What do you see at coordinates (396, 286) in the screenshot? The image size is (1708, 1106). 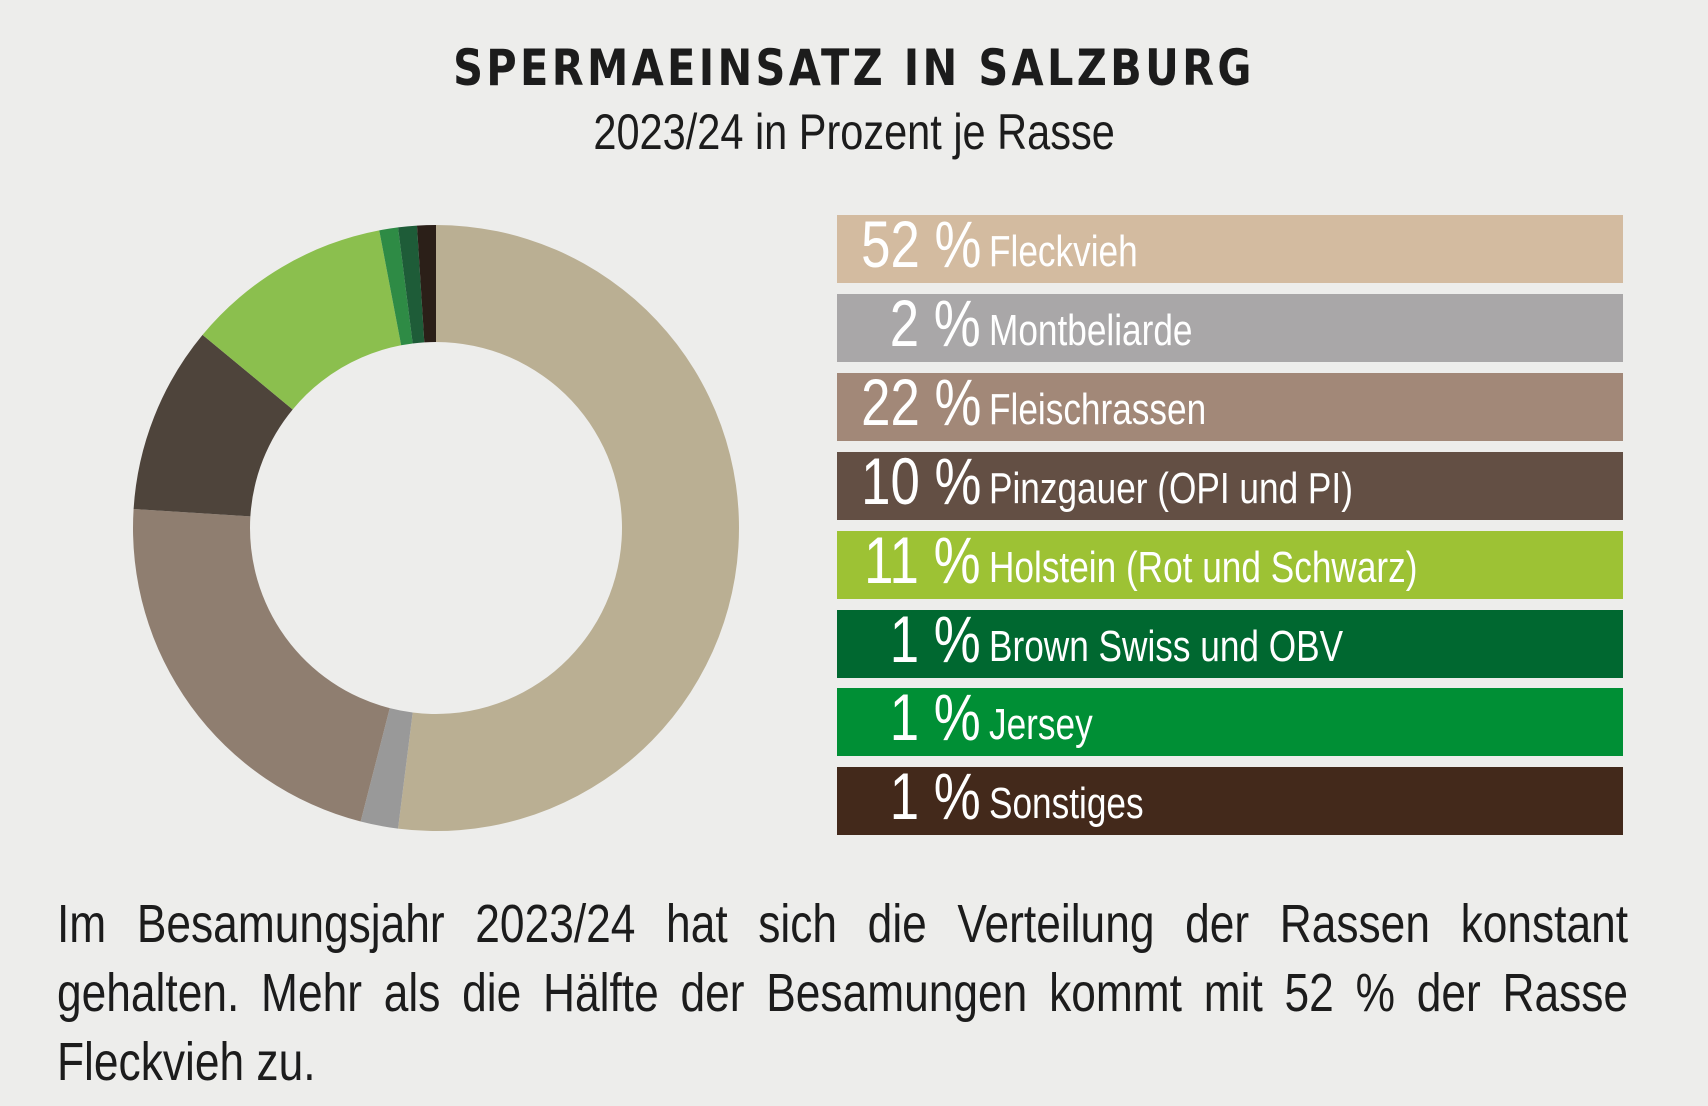 I see `donut-slice-jersey` at bounding box center [396, 286].